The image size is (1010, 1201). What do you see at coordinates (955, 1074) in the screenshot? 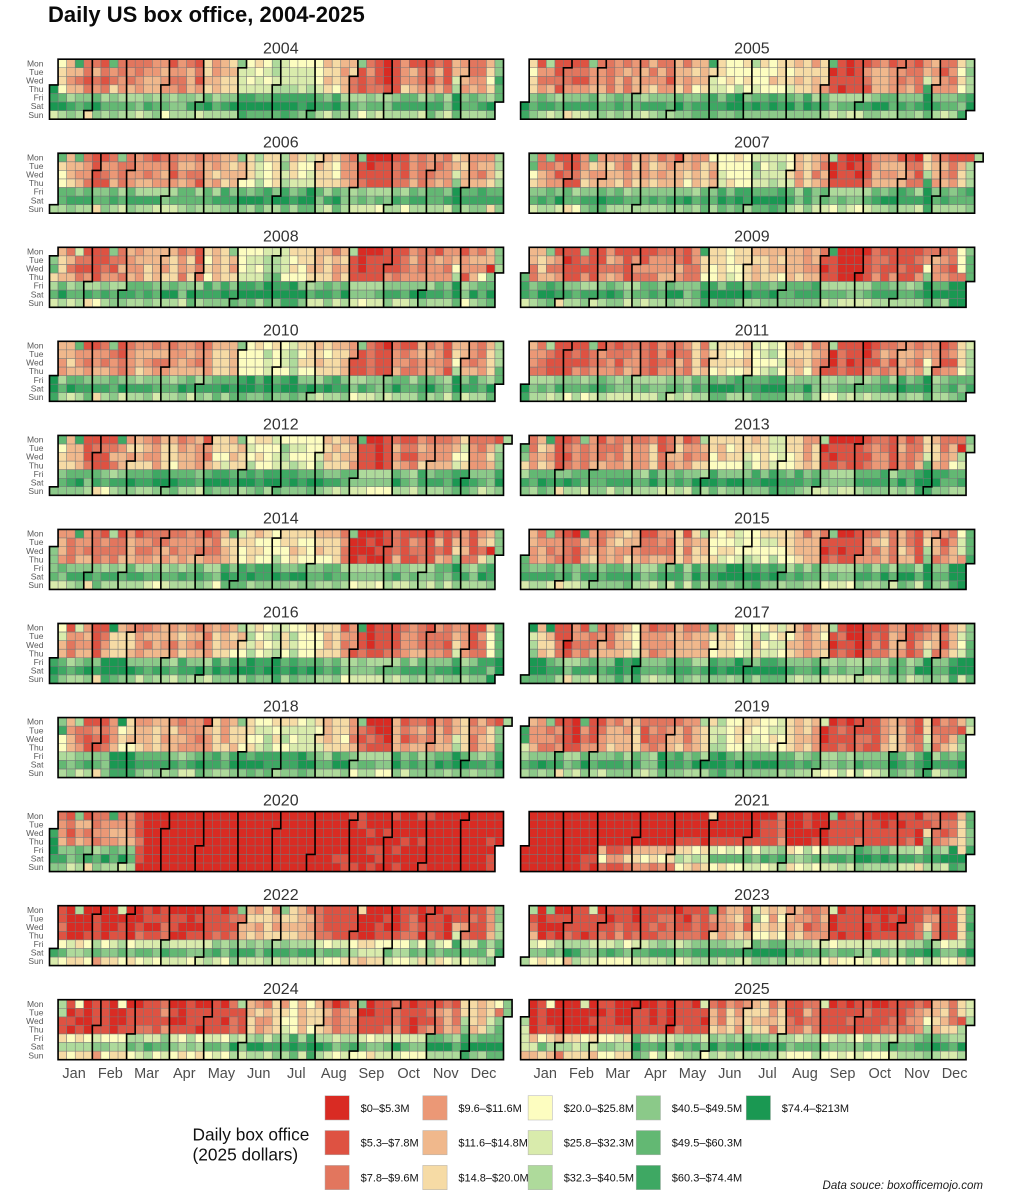
I see `svg-text: Dec` at bounding box center [955, 1074].